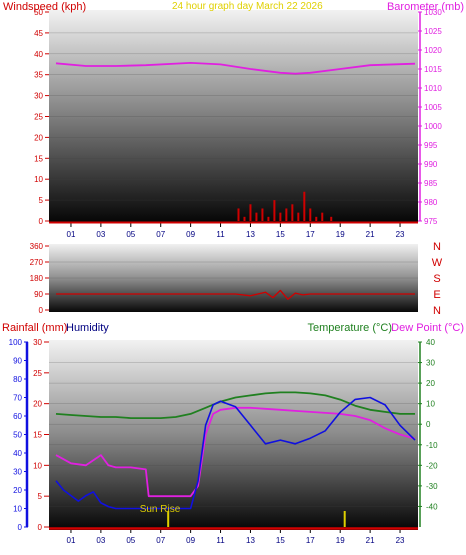  I want to click on windspeed-tick-label: 25, so click(38, 117).